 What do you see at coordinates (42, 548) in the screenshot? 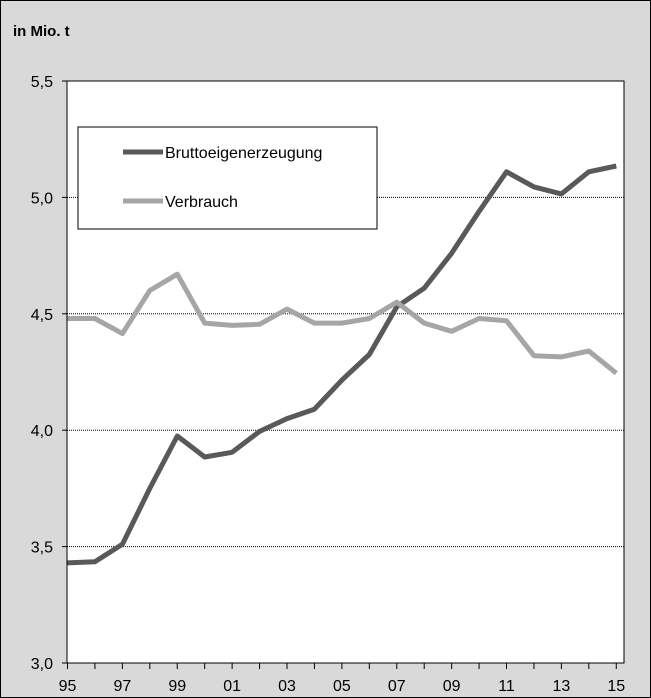
I see `y-tick-label: 3,5` at bounding box center [42, 548].